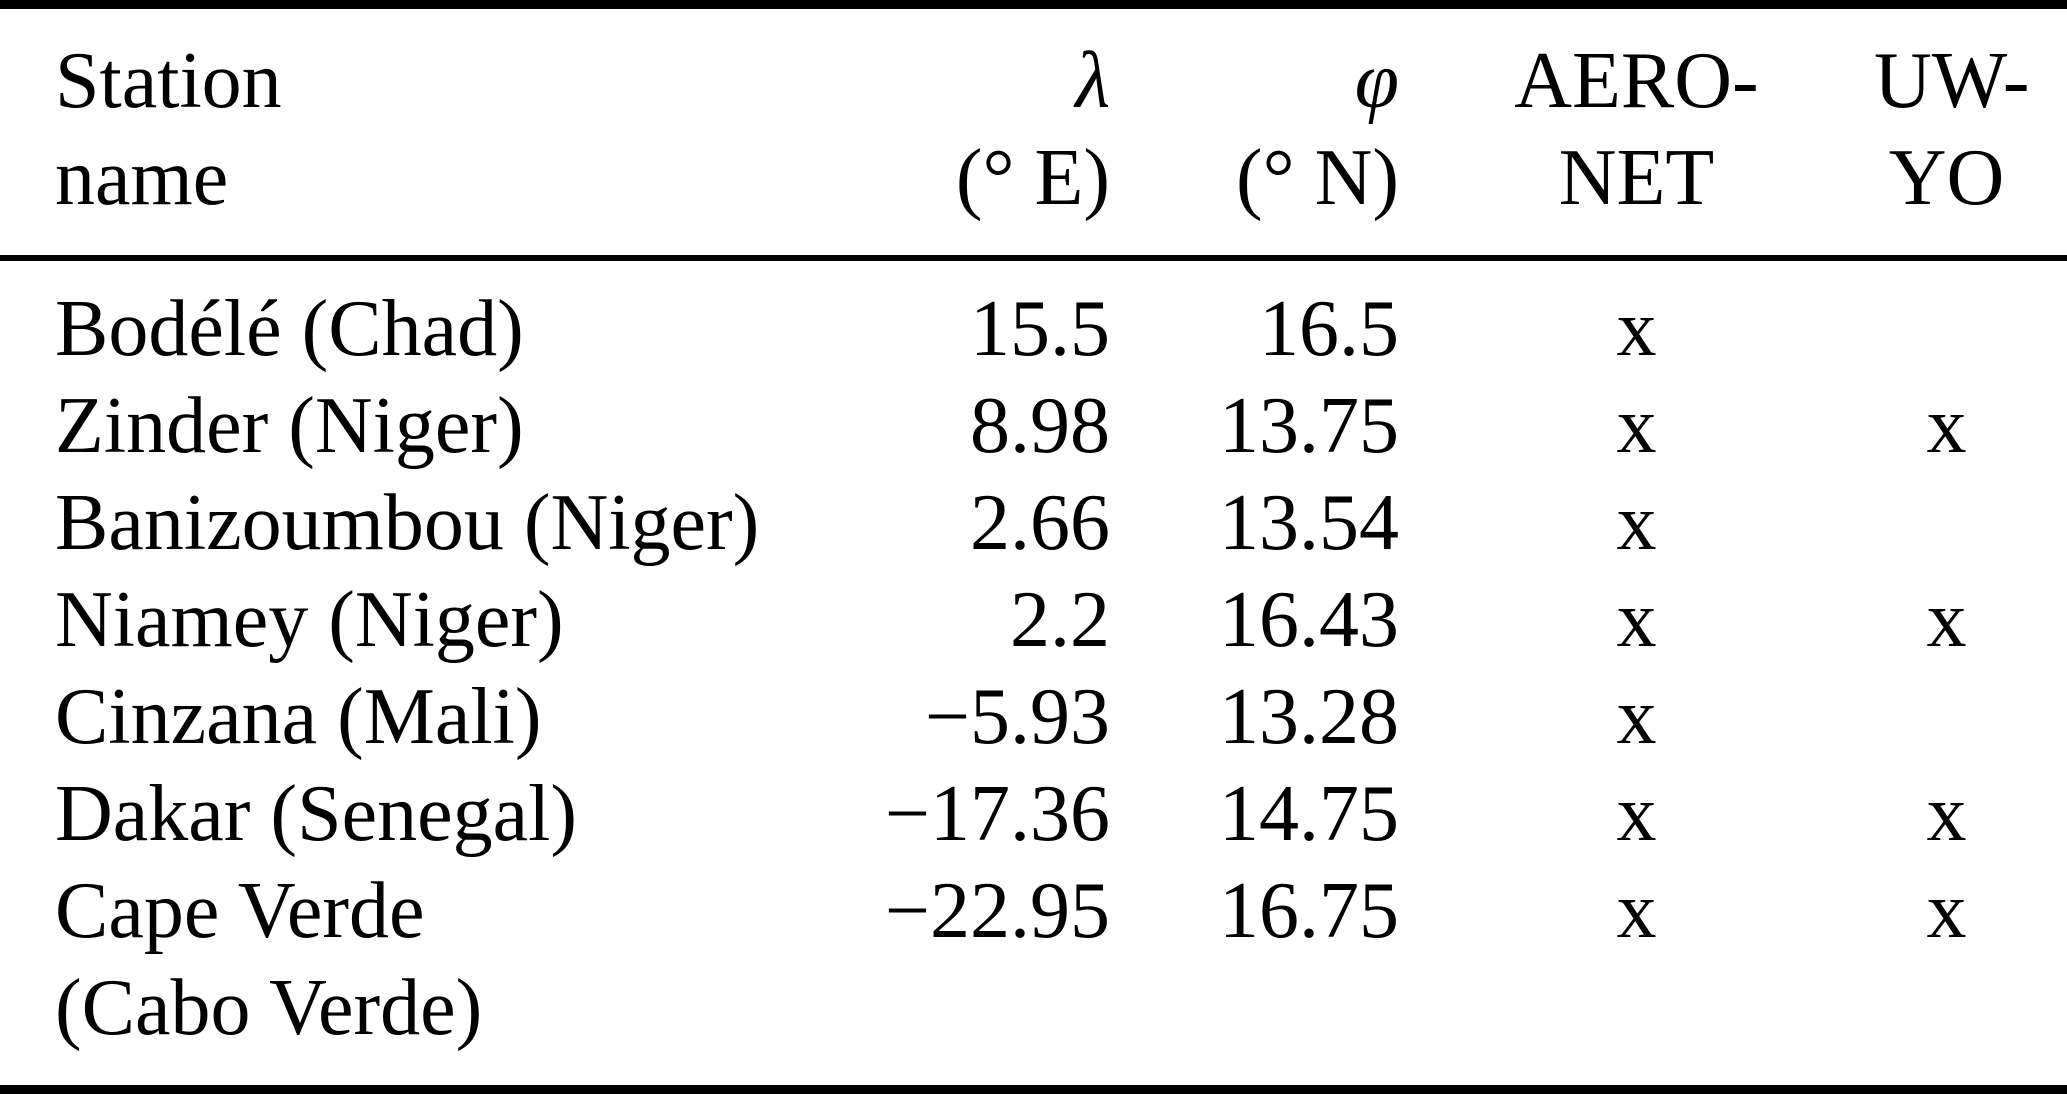  What do you see at coordinates (1040, 426) in the screenshot?
I see `longitude-cell: 8.98` at bounding box center [1040, 426].